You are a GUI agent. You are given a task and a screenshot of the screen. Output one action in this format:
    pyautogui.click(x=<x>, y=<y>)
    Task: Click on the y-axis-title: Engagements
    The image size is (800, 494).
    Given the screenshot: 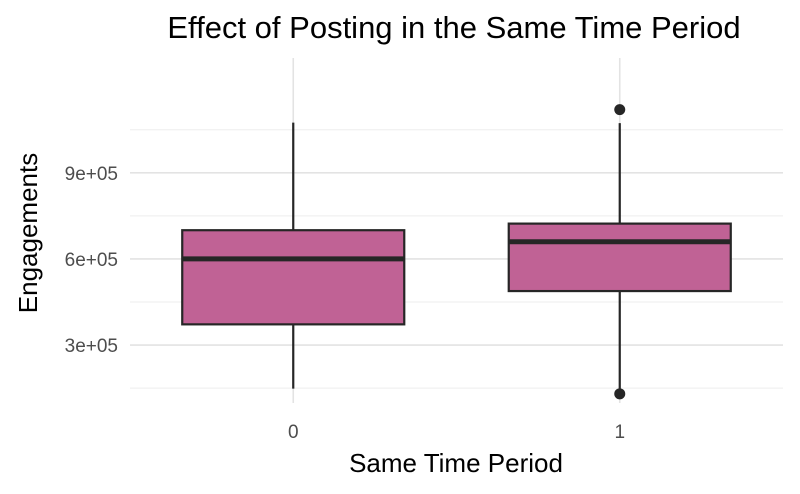 What is the action you would take?
    pyautogui.click(x=28, y=233)
    